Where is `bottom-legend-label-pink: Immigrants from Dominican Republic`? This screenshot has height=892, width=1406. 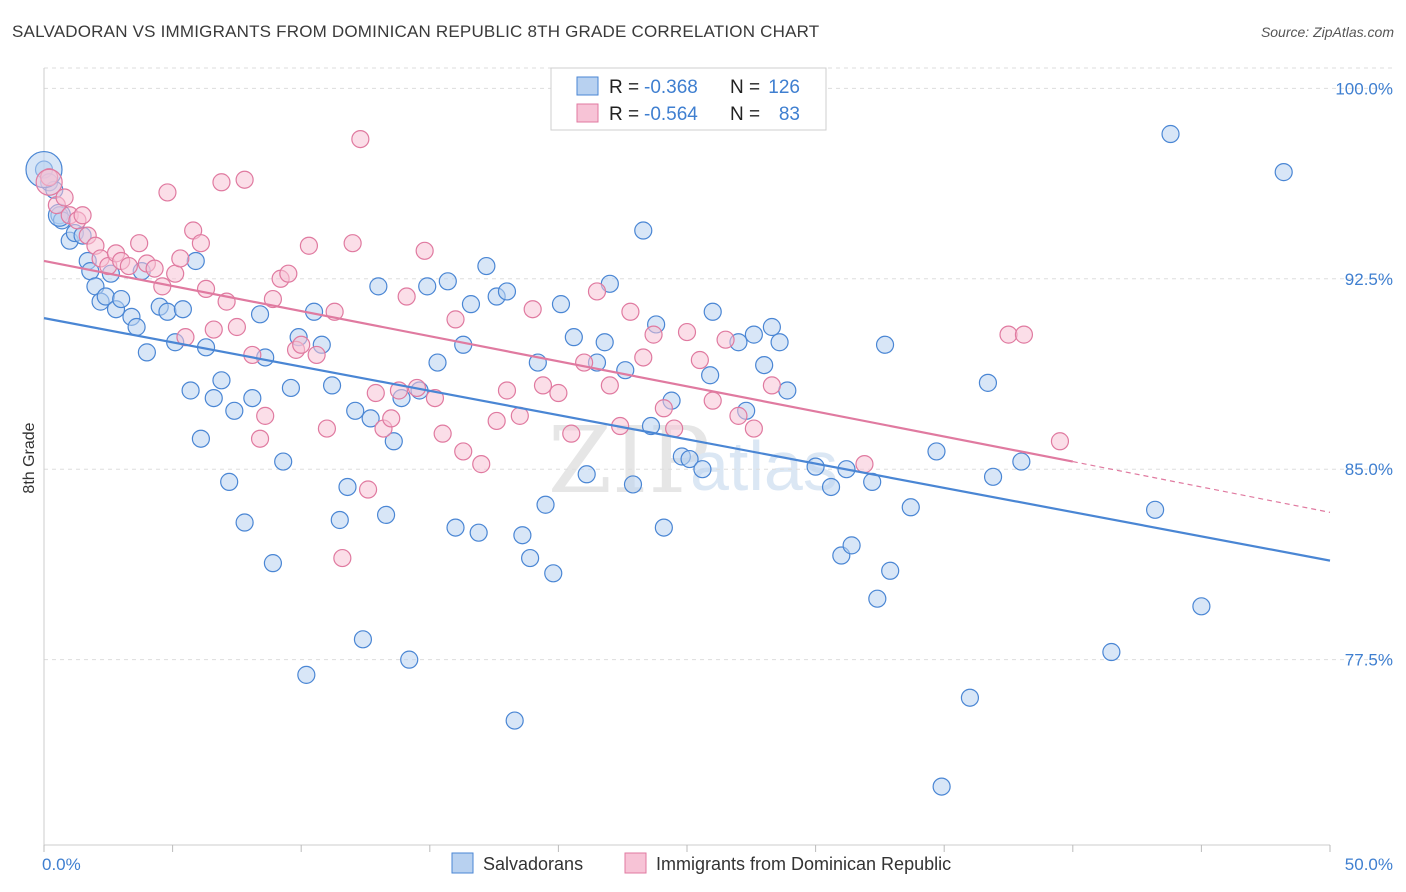 bottom-legend-label-pink: Immigrants from Dominican Republic is located at coordinates (803, 864).